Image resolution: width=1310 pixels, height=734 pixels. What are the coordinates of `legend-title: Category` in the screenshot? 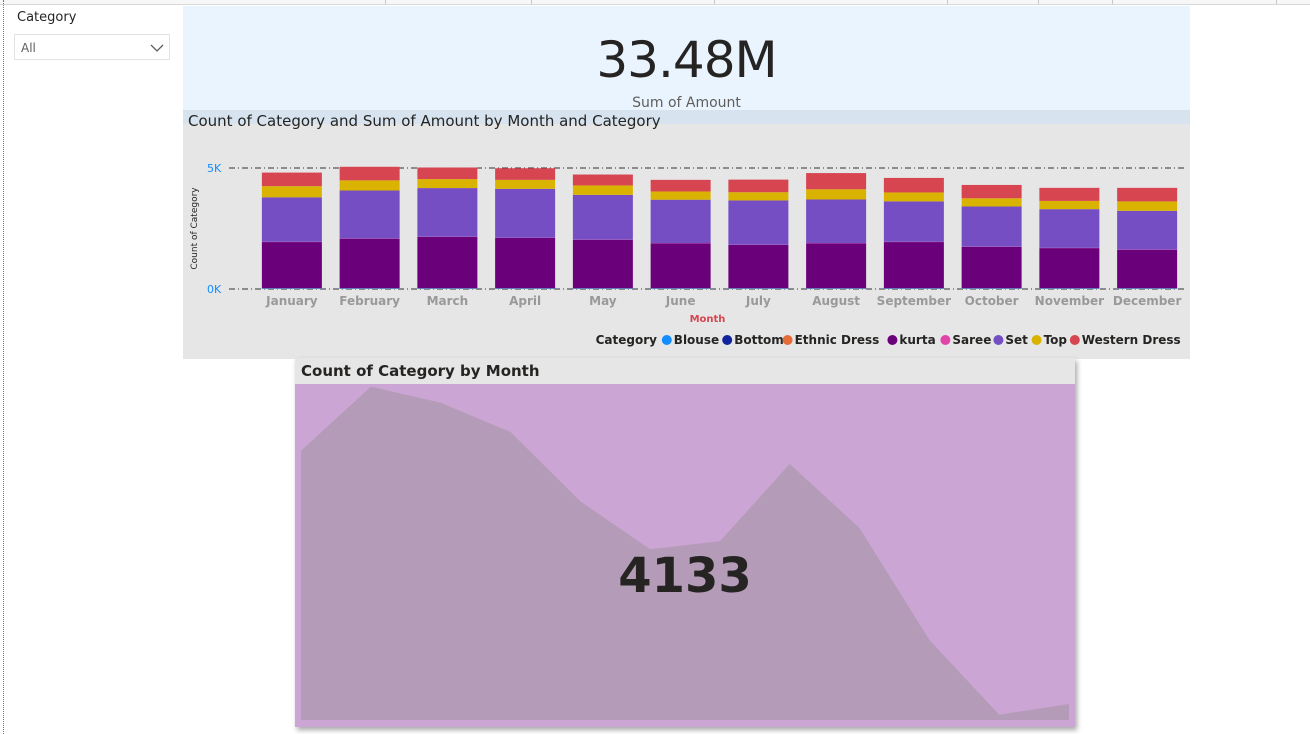 It's located at (627, 340).